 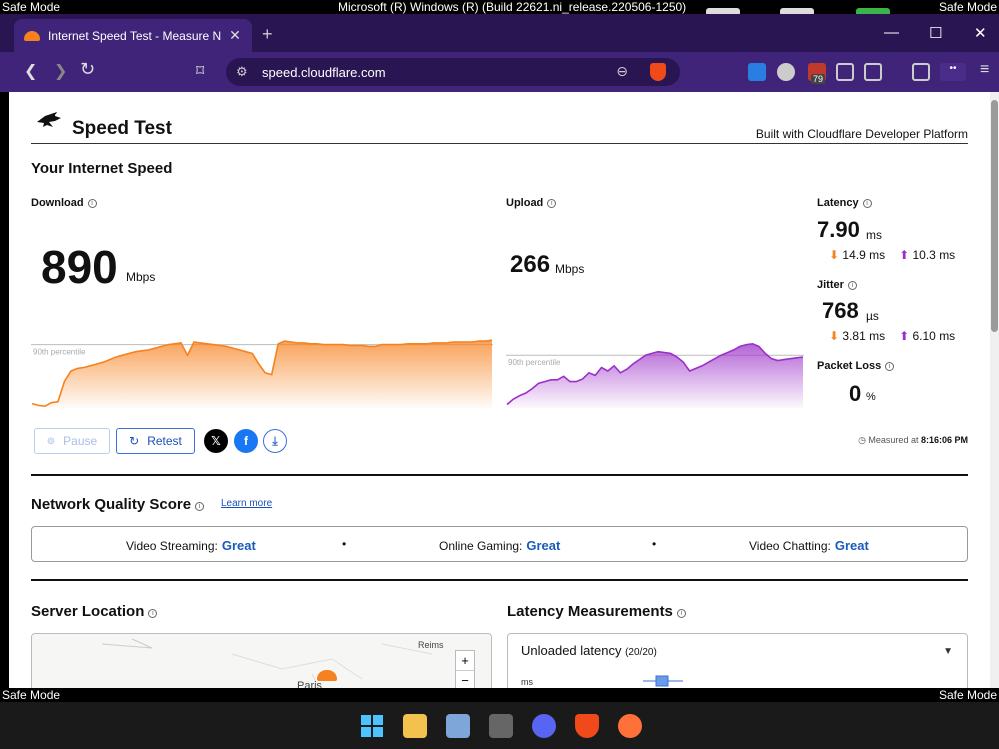 What do you see at coordinates (118, 504) in the screenshot?
I see `nqs-title: Network Quality Score i` at bounding box center [118, 504].